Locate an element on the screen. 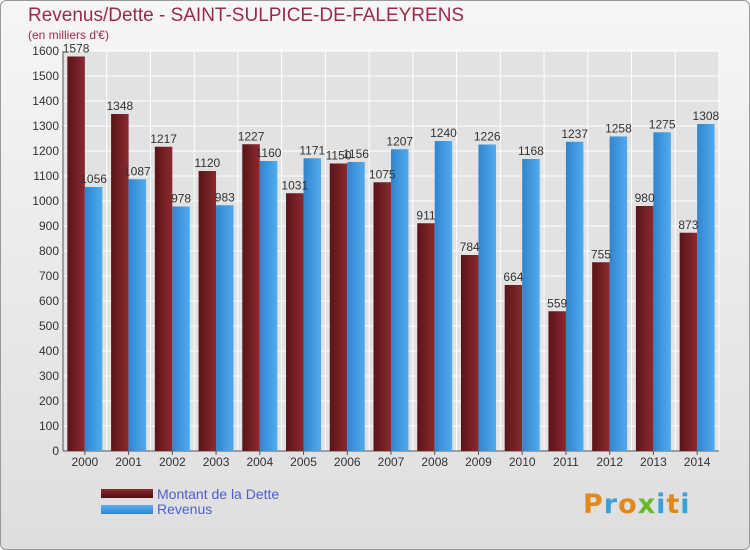 The width and height of the screenshot is (750, 550). legend-label-revenus: Revenus is located at coordinates (185, 509).